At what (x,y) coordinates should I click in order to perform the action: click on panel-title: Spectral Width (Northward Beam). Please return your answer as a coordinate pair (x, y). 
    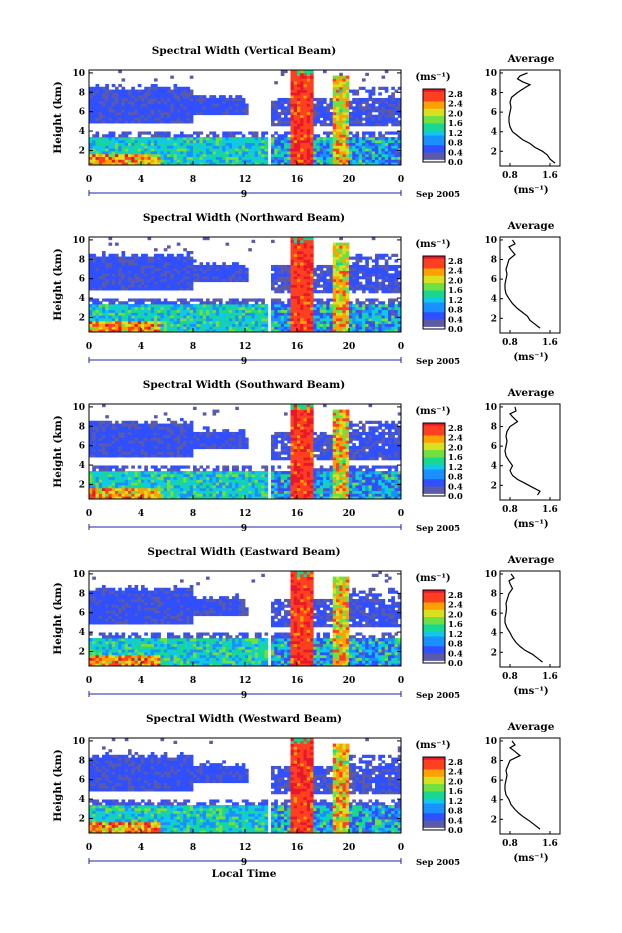
    Looking at the image, I should click on (244, 218).